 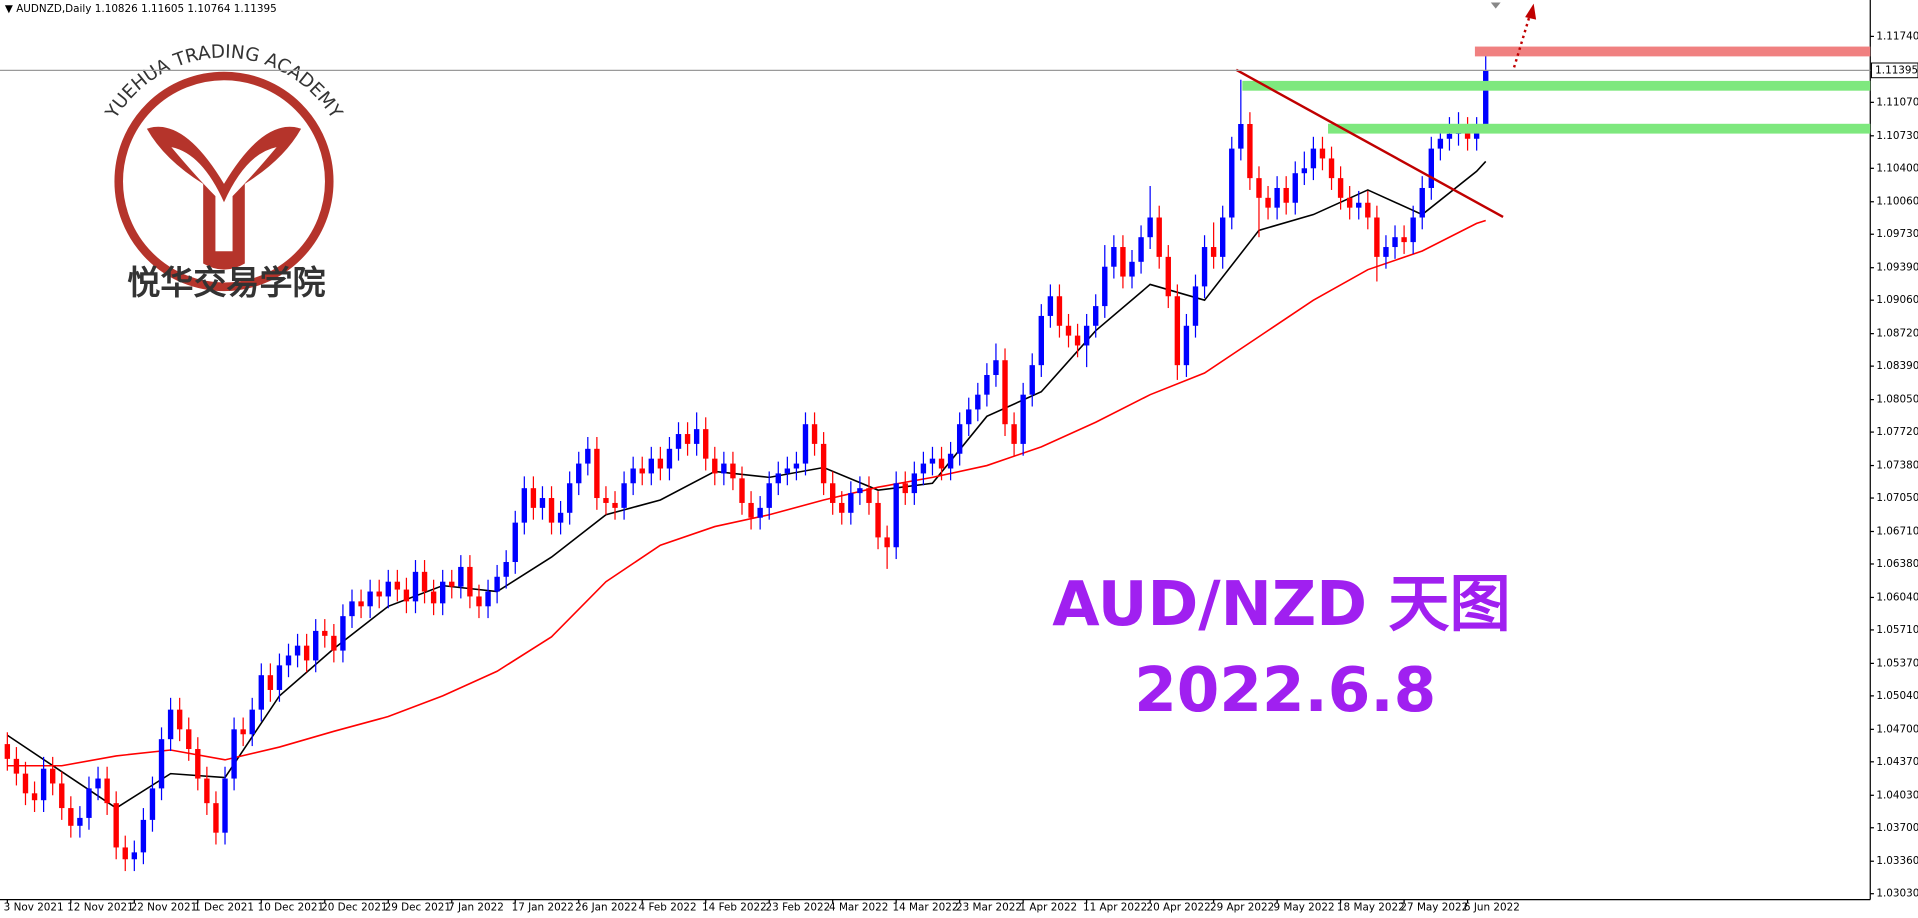 What do you see at coordinates (734, 908) in the screenshot?
I see `x-tick-label: 14 Feb 2022` at bounding box center [734, 908].